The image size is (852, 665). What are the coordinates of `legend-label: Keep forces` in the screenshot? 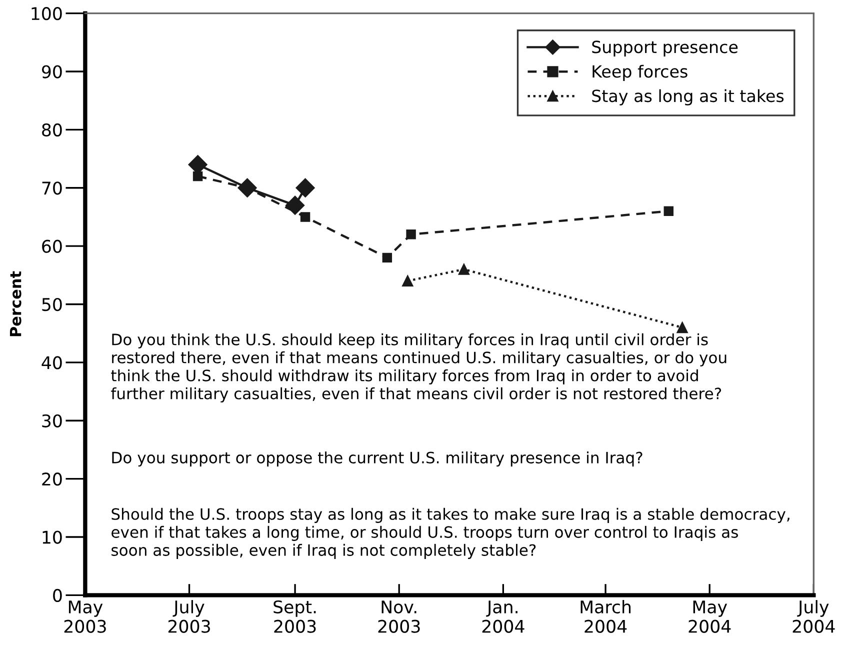 It's located at (640, 72).